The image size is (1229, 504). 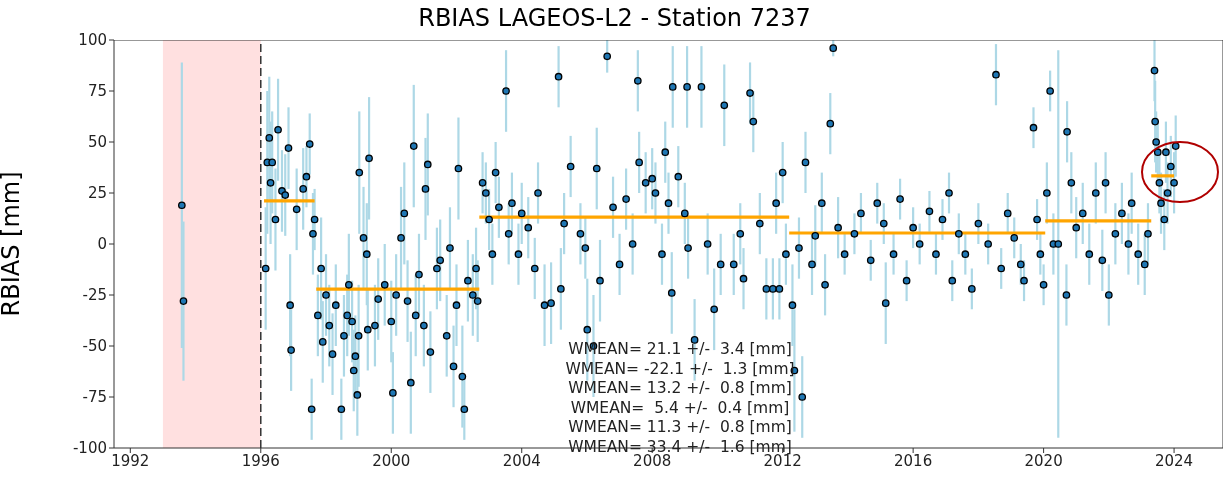 What do you see at coordinates (97, 91) in the screenshot?
I see `y-tick-label: 75` at bounding box center [97, 91].